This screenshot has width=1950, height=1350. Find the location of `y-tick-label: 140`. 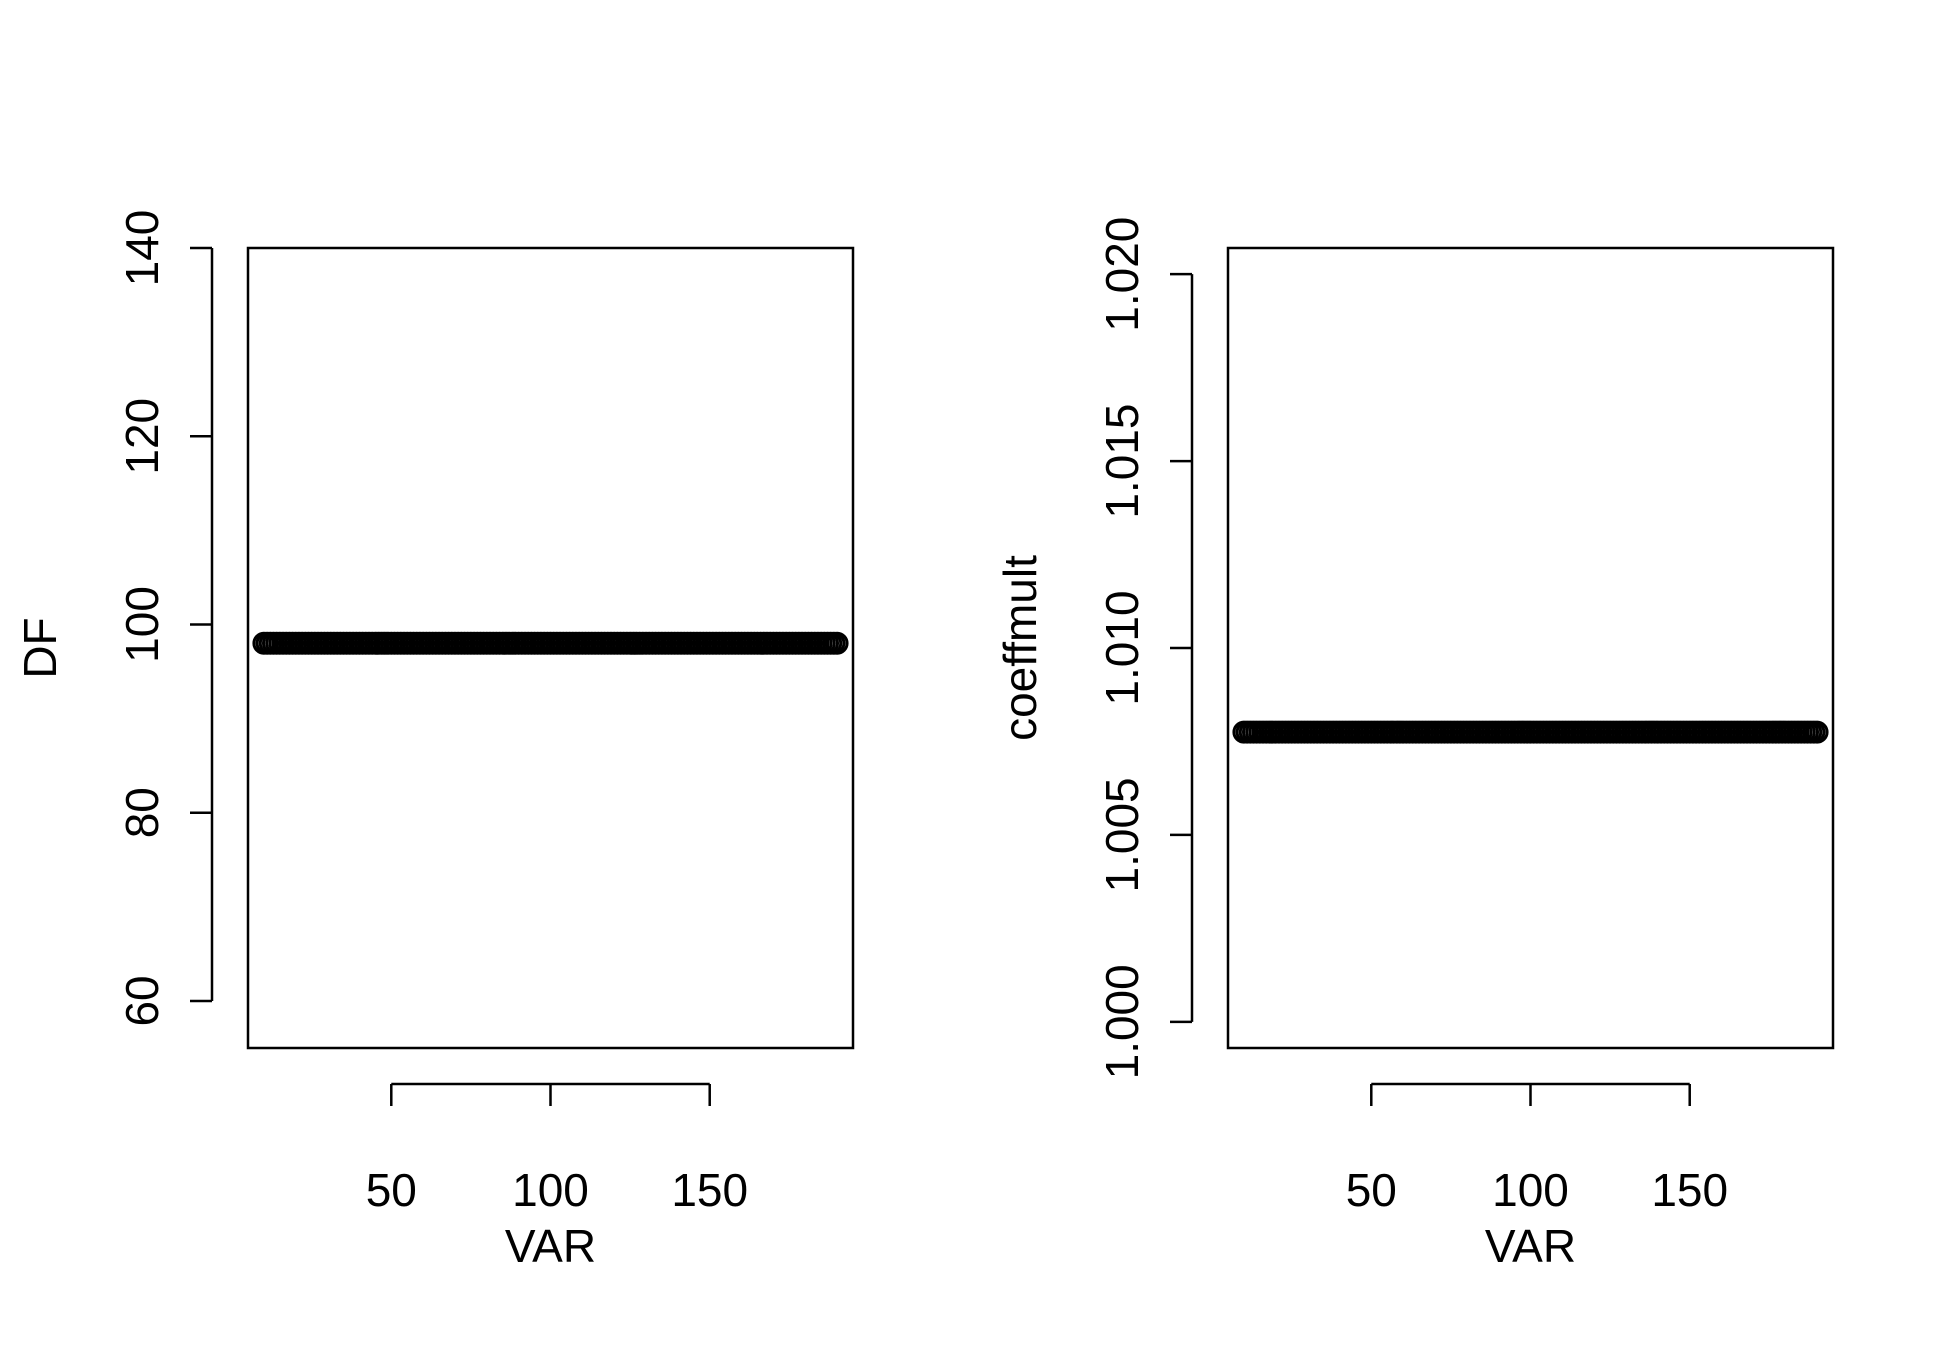

y-tick-label: 140 is located at coordinates (142, 248).